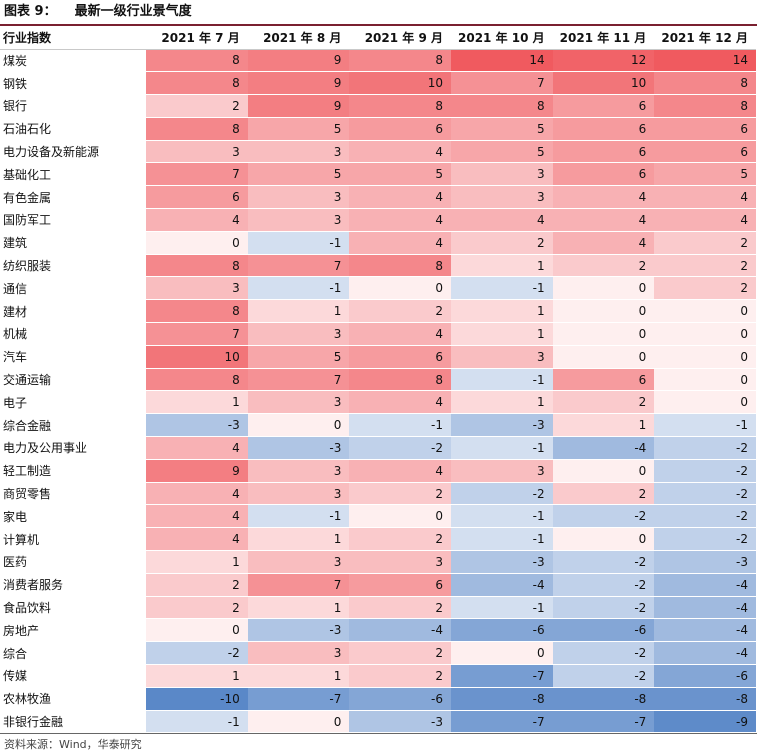 This screenshot has height=756, width=757. Describe the element at coordinates (400, 38) in the screenshot. I see `header-month: 2021 年 9 月` at that location.